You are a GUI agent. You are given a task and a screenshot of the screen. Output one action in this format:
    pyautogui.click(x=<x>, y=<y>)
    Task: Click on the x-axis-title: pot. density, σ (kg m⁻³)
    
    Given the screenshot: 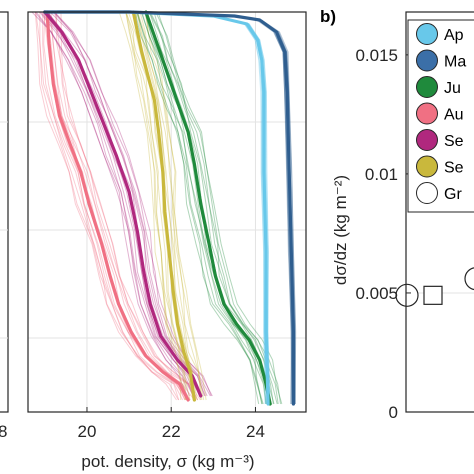 What is the action you would take?
    pyautogui.click(x=167, y=461)
    